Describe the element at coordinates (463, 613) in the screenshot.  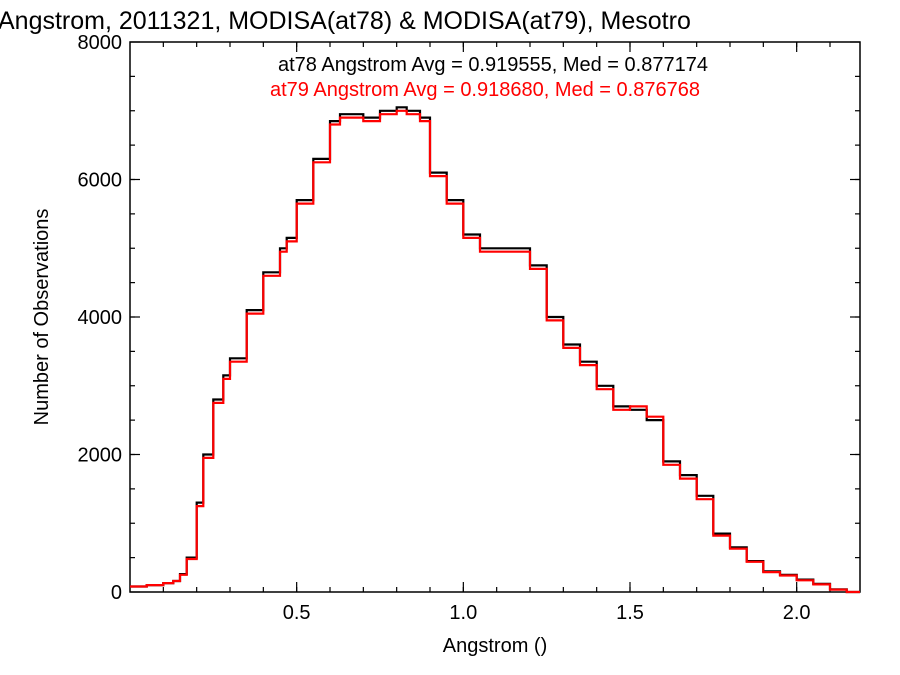
I see `x-tick-label: 1.0` at that location.